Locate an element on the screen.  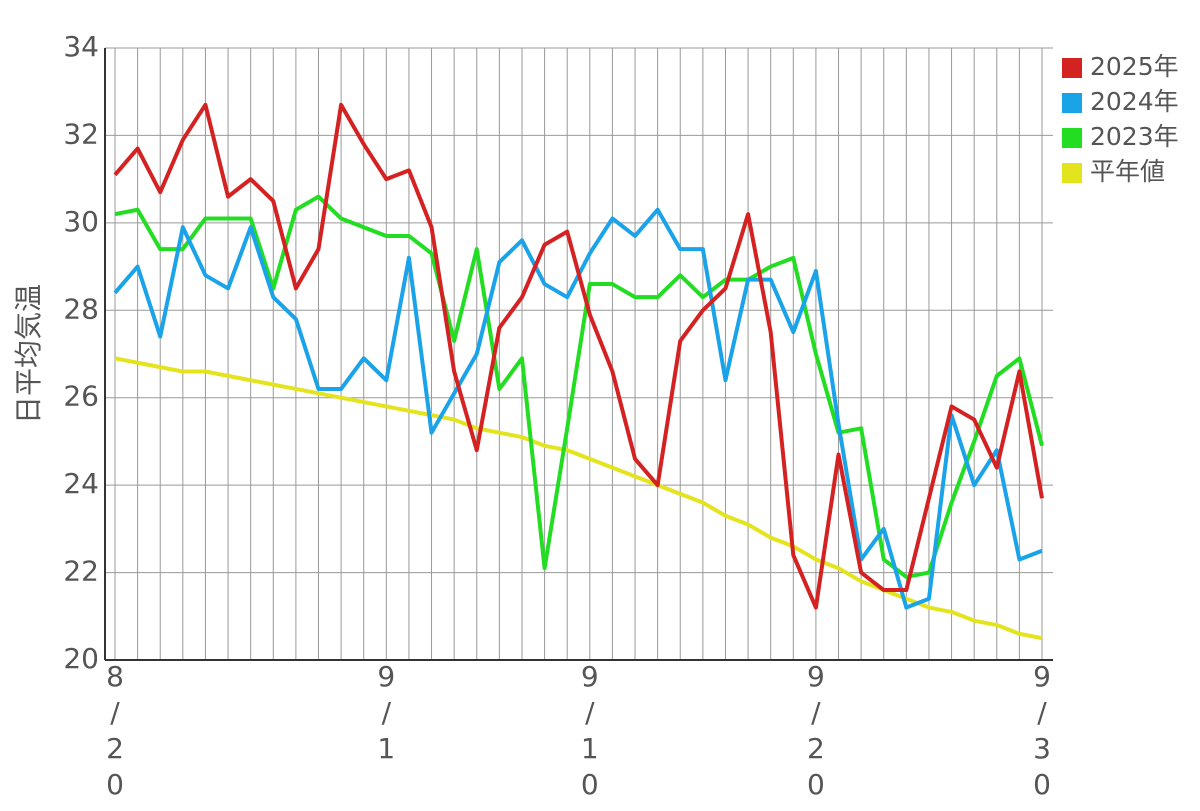
legend-label: 平年値 is located at coordinates (1127, 171).